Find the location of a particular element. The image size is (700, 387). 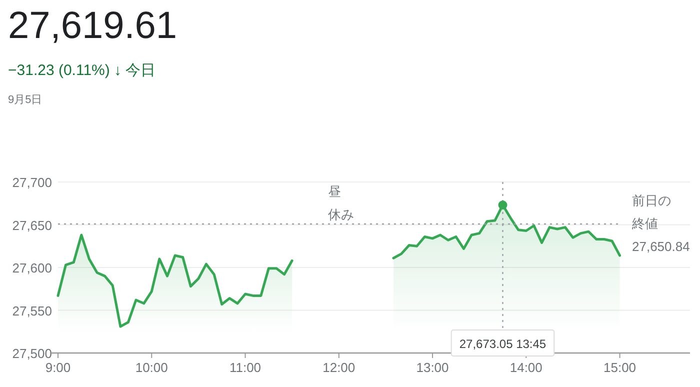

chart-subtitle: −31.23 (0.11%) ↓ 今日 is located at coordinates (82, 70).